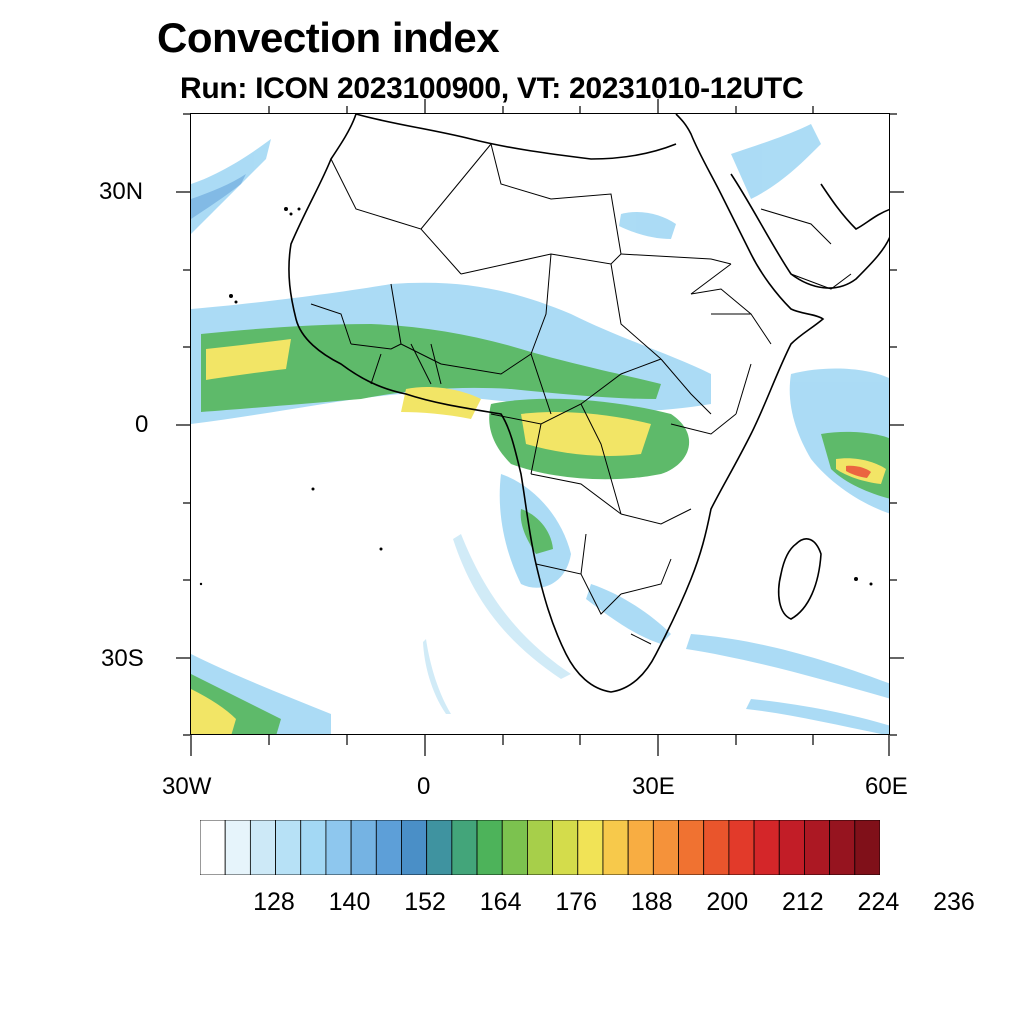 The height and width of the screenshot is (1024, 1024). Describe the element at coordinates (492, 88) in the screenshot. I see `chart-subtitle: Run: ICON 2023100900, VT: 20231010-12UTC` at that location.